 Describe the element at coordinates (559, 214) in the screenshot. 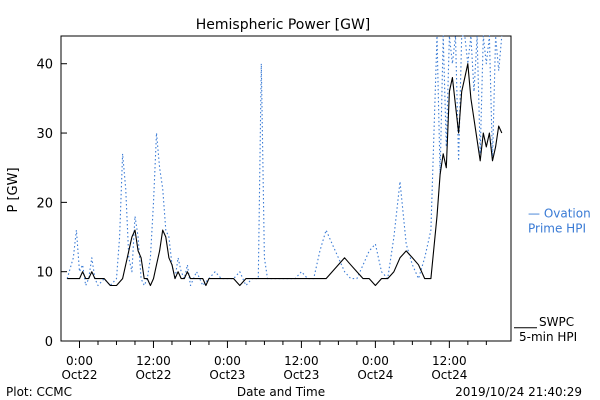

I see `legend-ovation-label-line1: — Ovation` at that location.